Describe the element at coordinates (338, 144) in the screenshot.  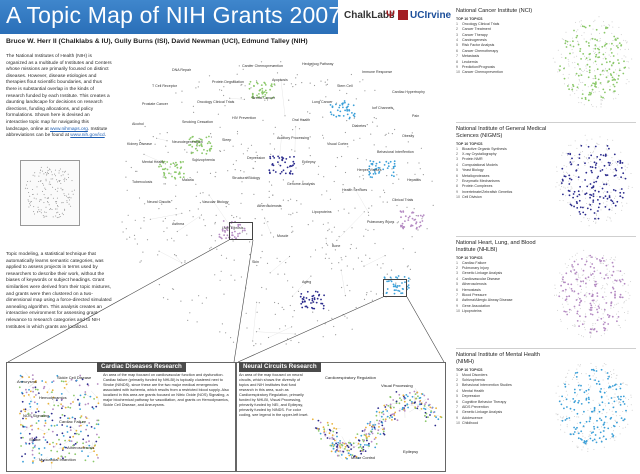
I see `map-topic-label: Visual Cortex` at that location.